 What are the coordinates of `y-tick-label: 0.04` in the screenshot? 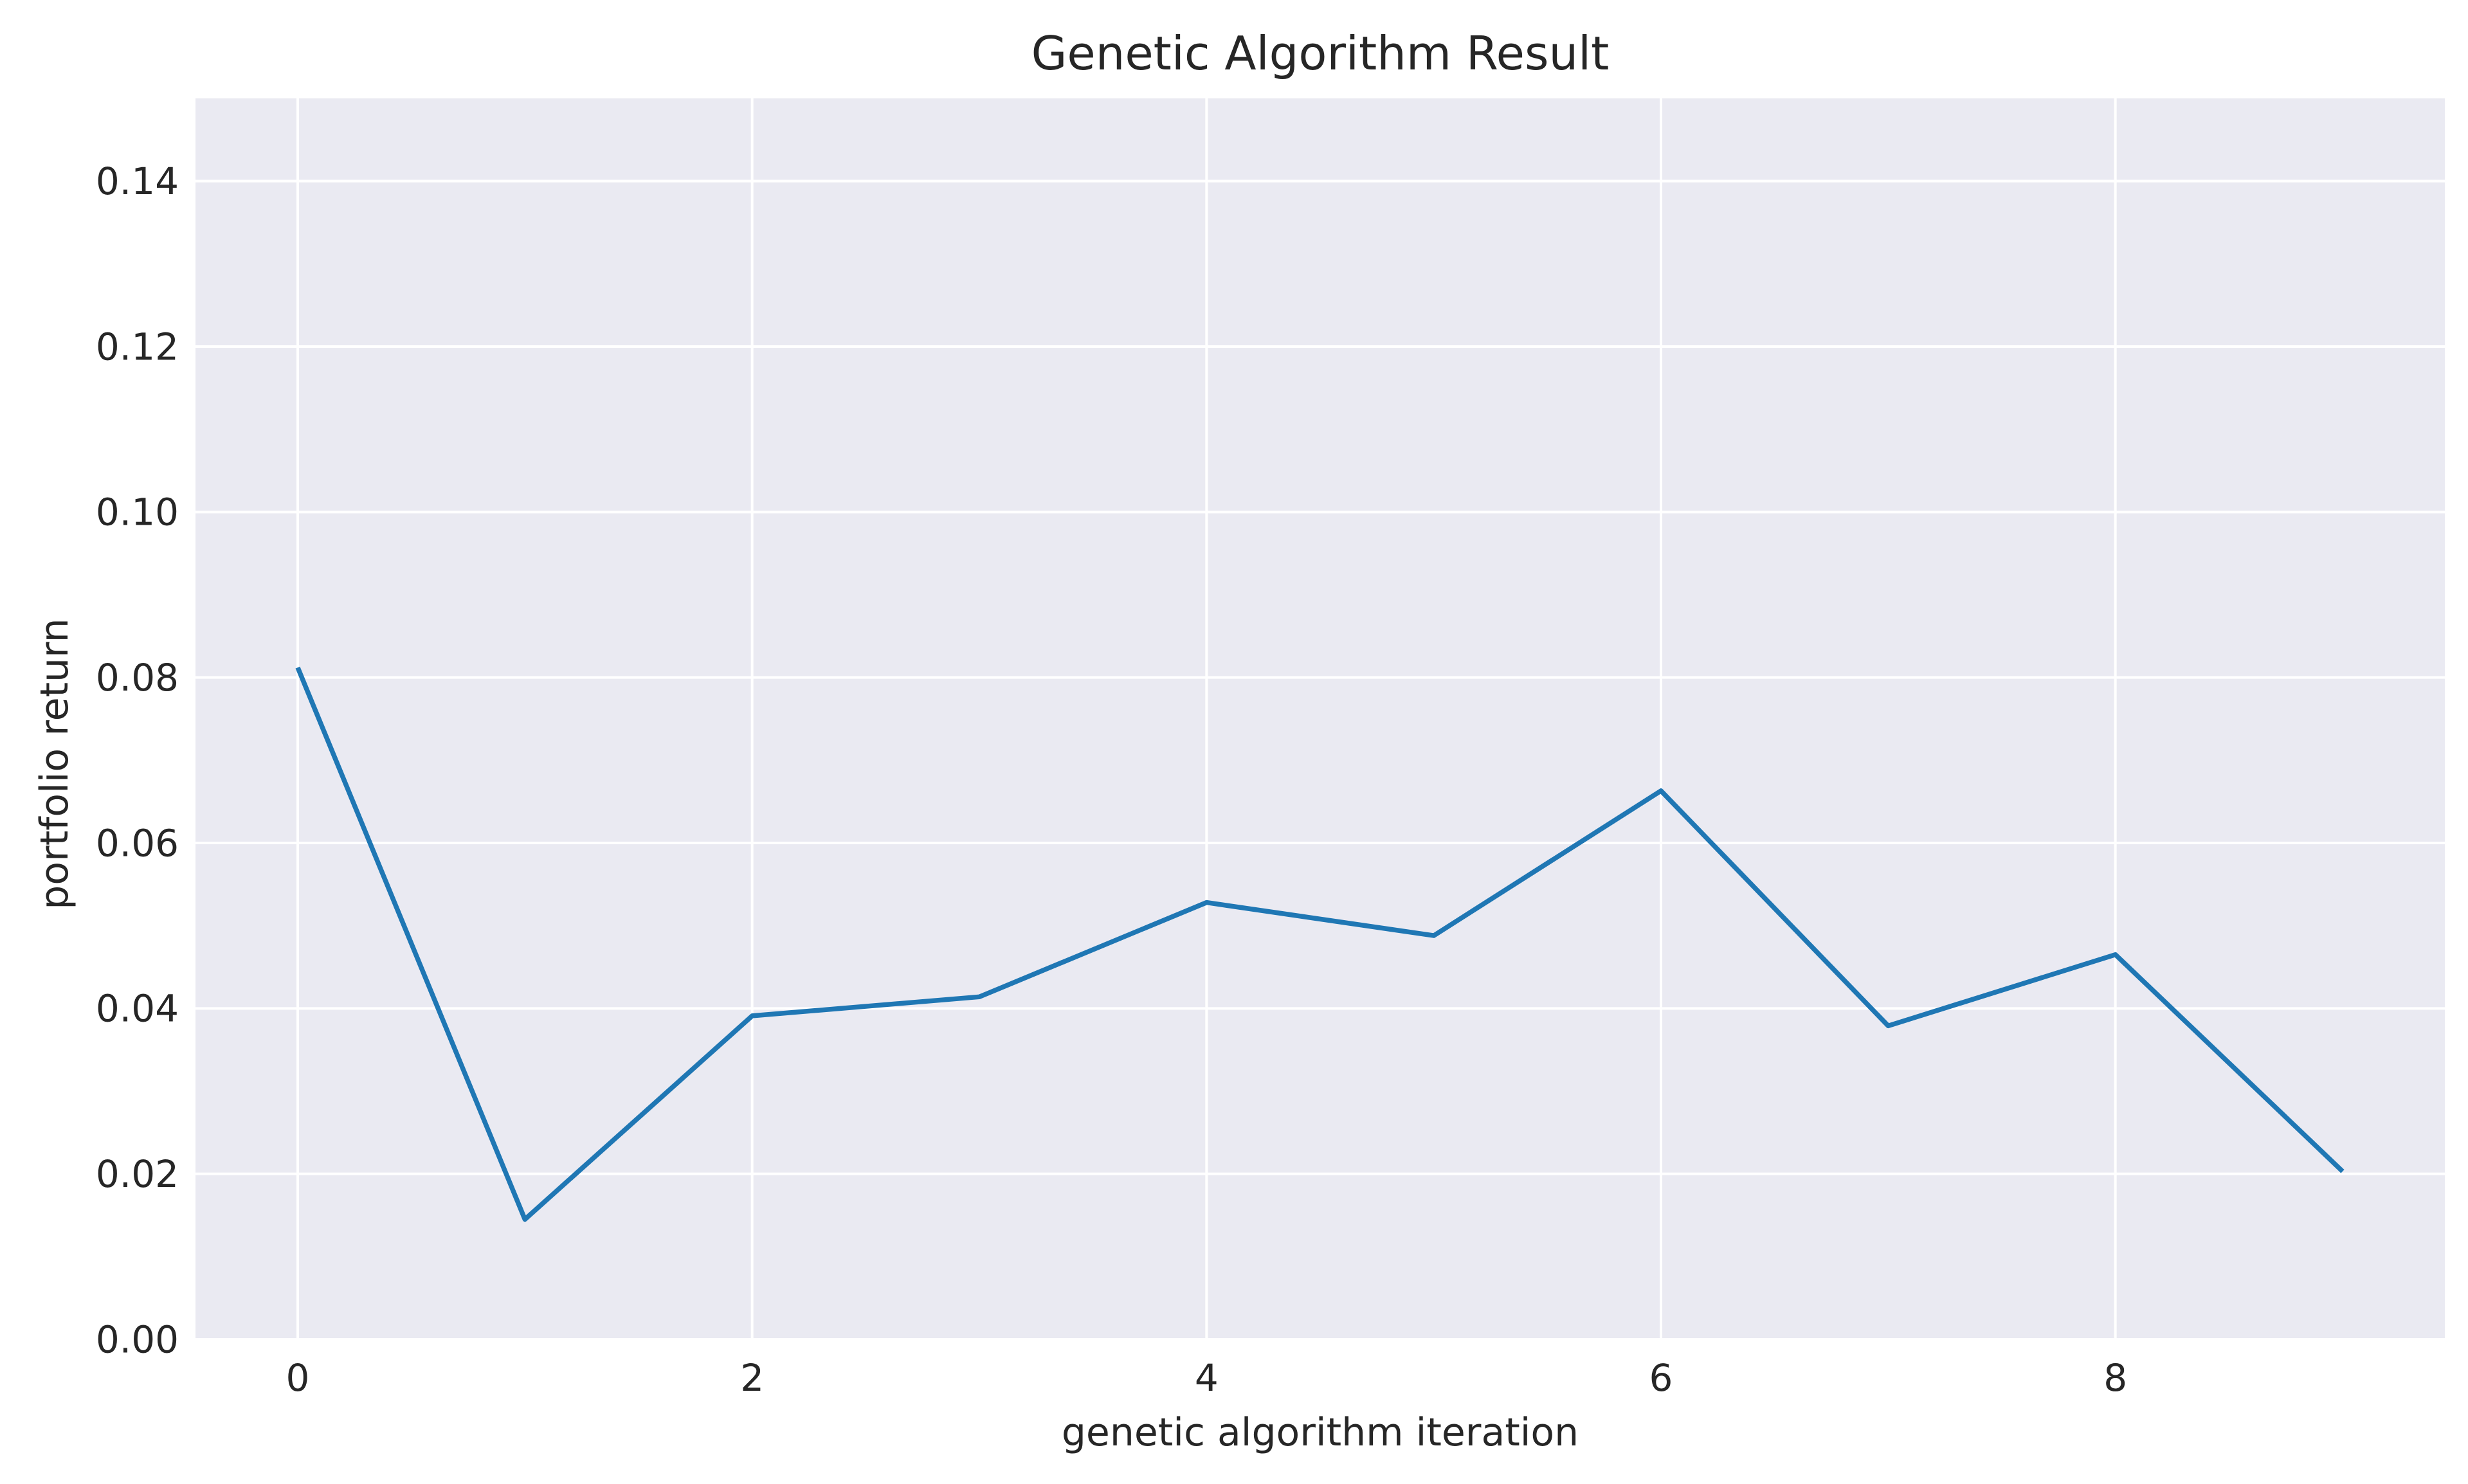 It's located at (137, 1009).